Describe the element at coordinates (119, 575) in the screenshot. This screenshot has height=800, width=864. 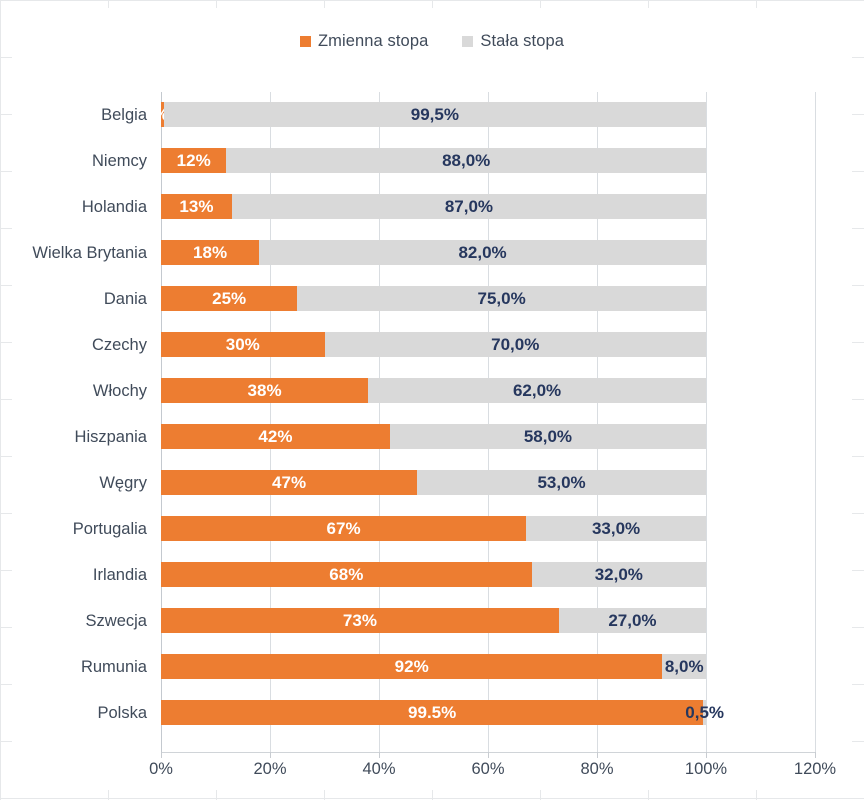
I see `category-label-irlandia: Irlandia` at that location.